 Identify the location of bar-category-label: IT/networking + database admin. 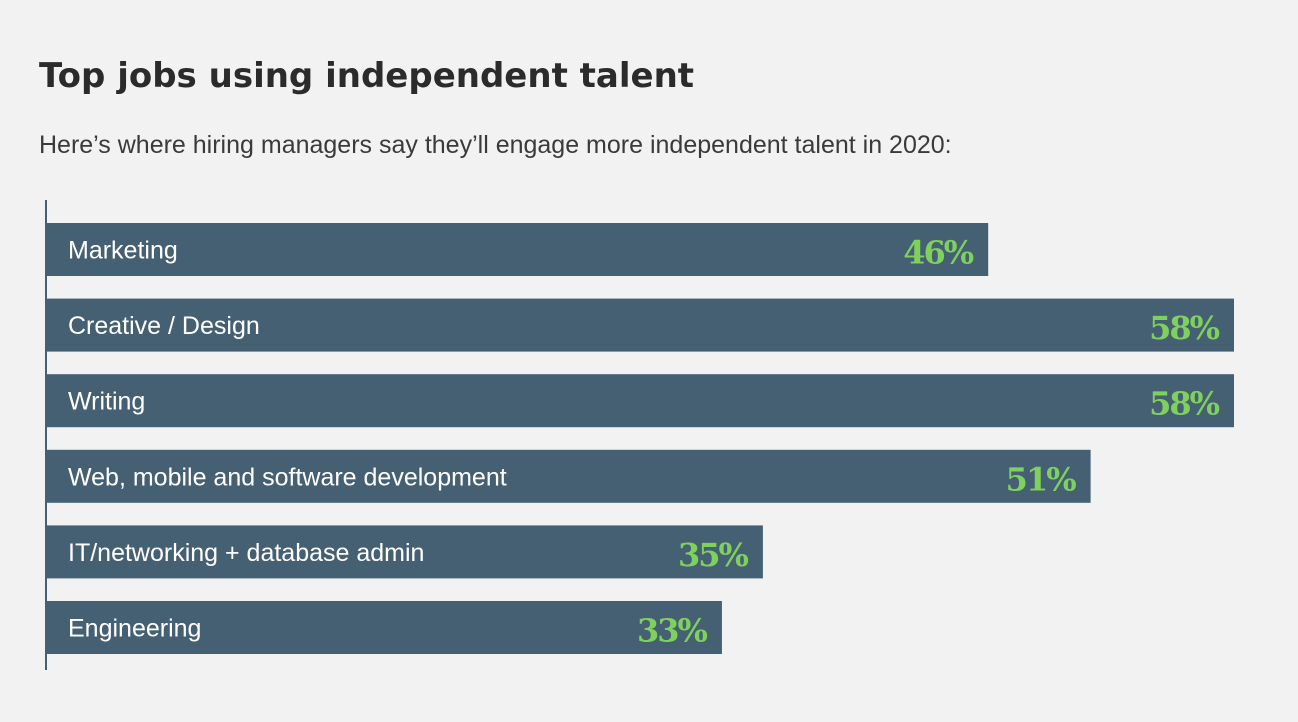
(246, 553).